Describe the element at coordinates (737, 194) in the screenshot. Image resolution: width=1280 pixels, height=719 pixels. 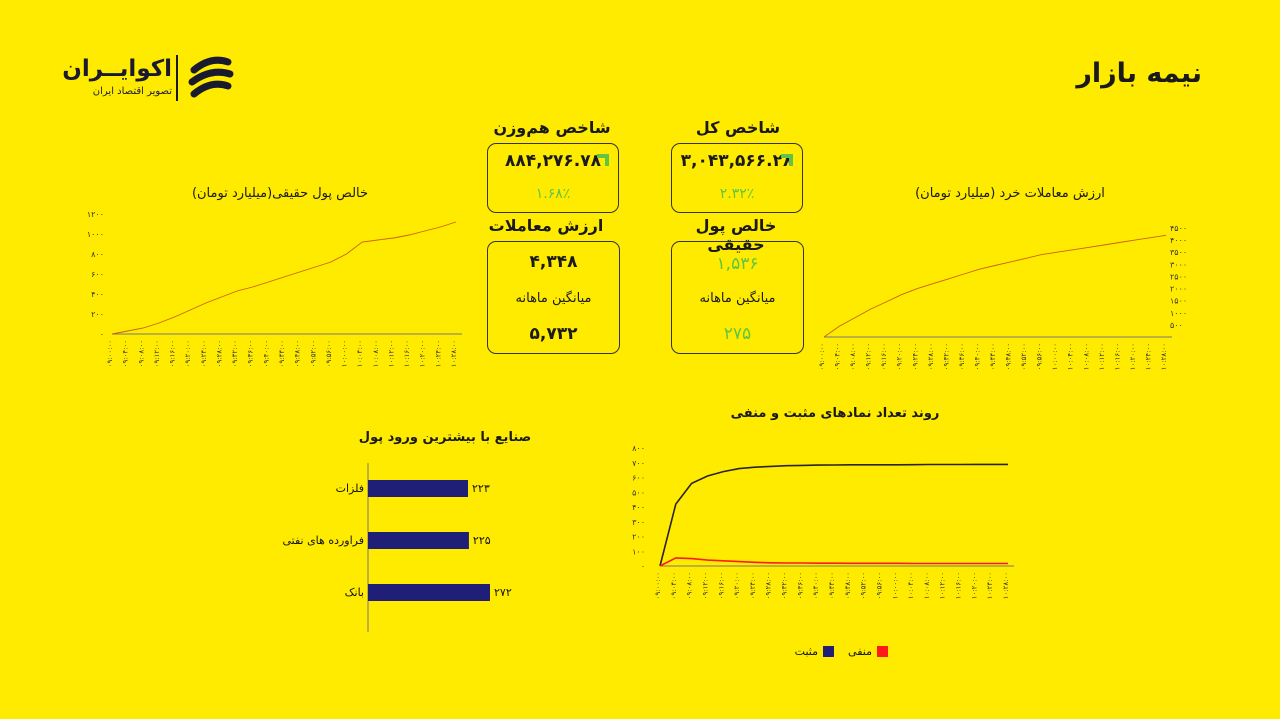
I see `total-index-change: ۲.۳۲٪` at that location.